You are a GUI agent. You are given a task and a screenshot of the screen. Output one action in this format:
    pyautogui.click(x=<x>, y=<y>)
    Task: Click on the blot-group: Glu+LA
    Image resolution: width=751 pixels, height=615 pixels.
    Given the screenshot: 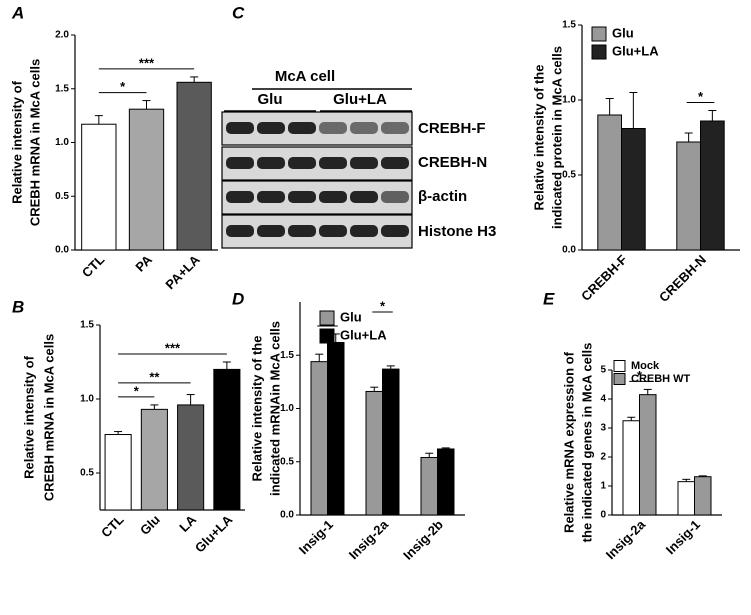 What is the action you would take?
    pyautogui.click(x=360, y=99)
    